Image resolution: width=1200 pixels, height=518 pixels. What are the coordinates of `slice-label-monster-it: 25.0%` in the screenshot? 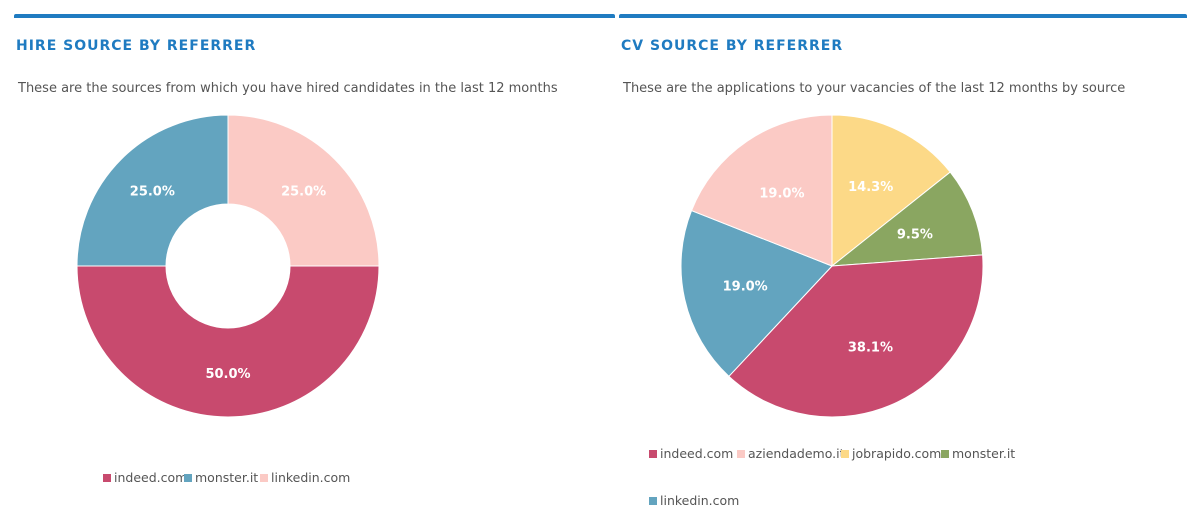 It's located at (152, 191).